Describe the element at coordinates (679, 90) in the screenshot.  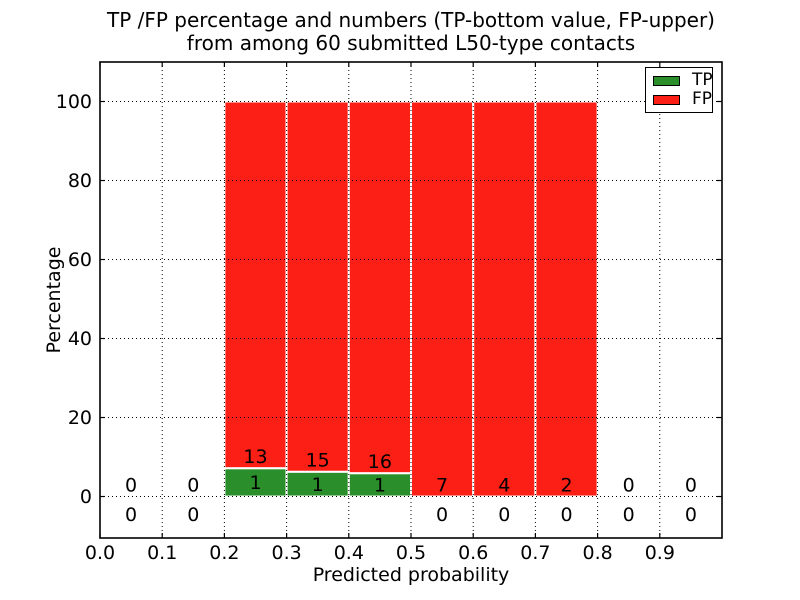
I see `legend: TP FP` at that location.